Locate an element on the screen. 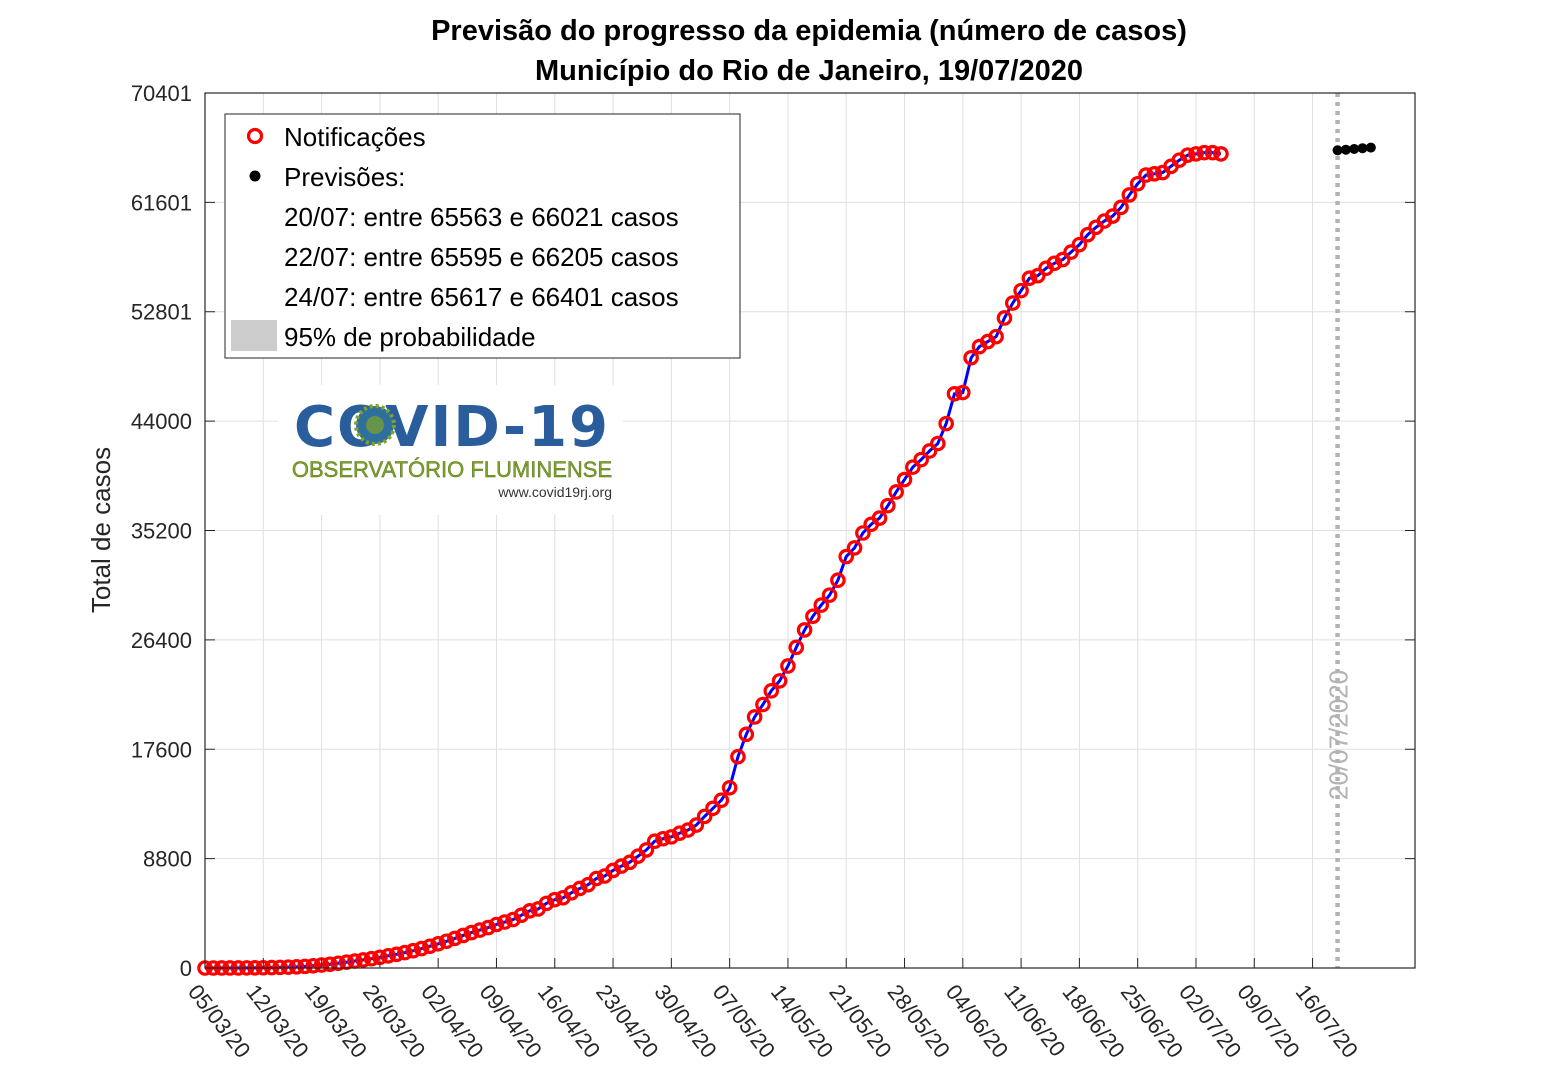 The width and height of the screenshot is (1563, 1086). y-tick-label: 35200 is located at coordinates (161, 531).